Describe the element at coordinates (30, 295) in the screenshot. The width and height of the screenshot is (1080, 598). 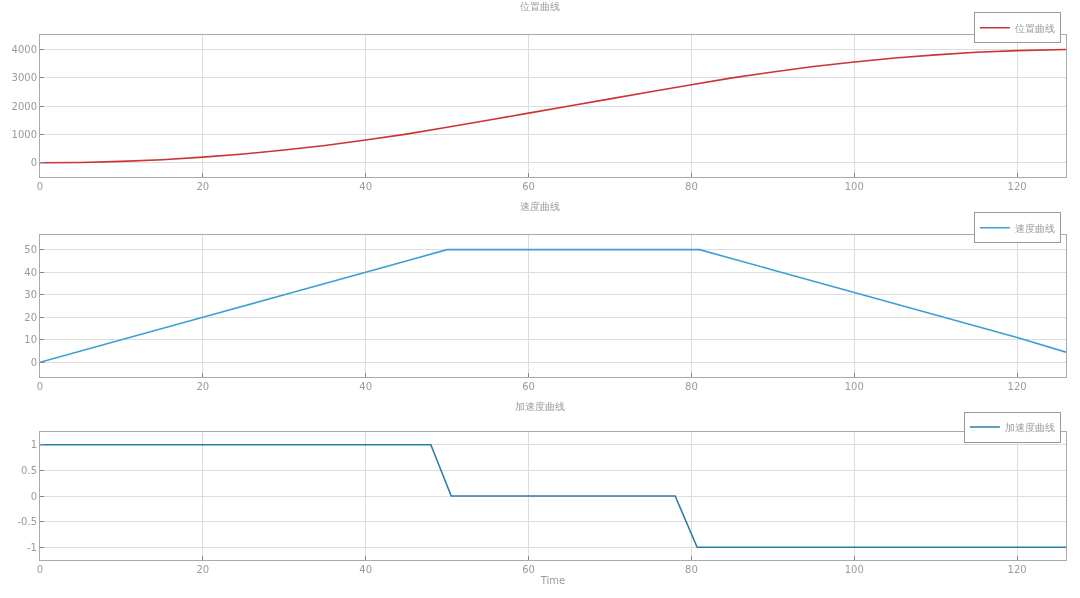
I see `y-tick-label: 30` at that location.